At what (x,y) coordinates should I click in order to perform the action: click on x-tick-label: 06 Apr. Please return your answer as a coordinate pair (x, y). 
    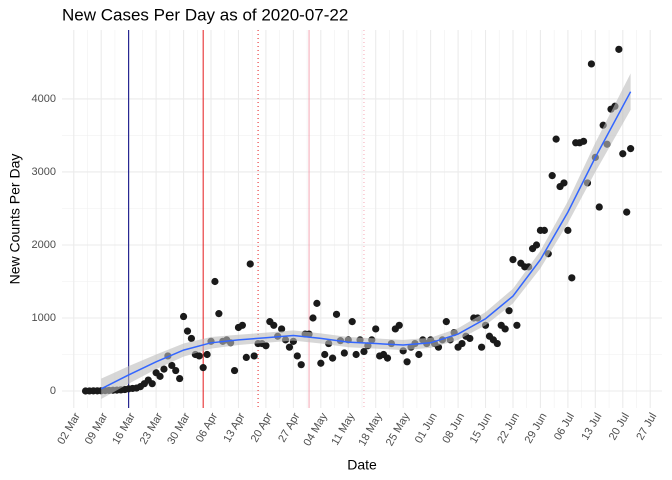
    Looking at the image, I should click on (207, 428).